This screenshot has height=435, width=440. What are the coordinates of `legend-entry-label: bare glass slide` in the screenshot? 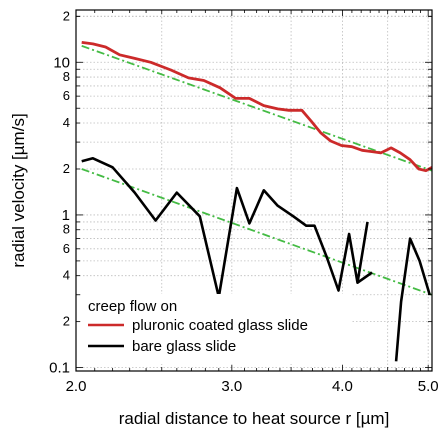 It's located at (184, 346).